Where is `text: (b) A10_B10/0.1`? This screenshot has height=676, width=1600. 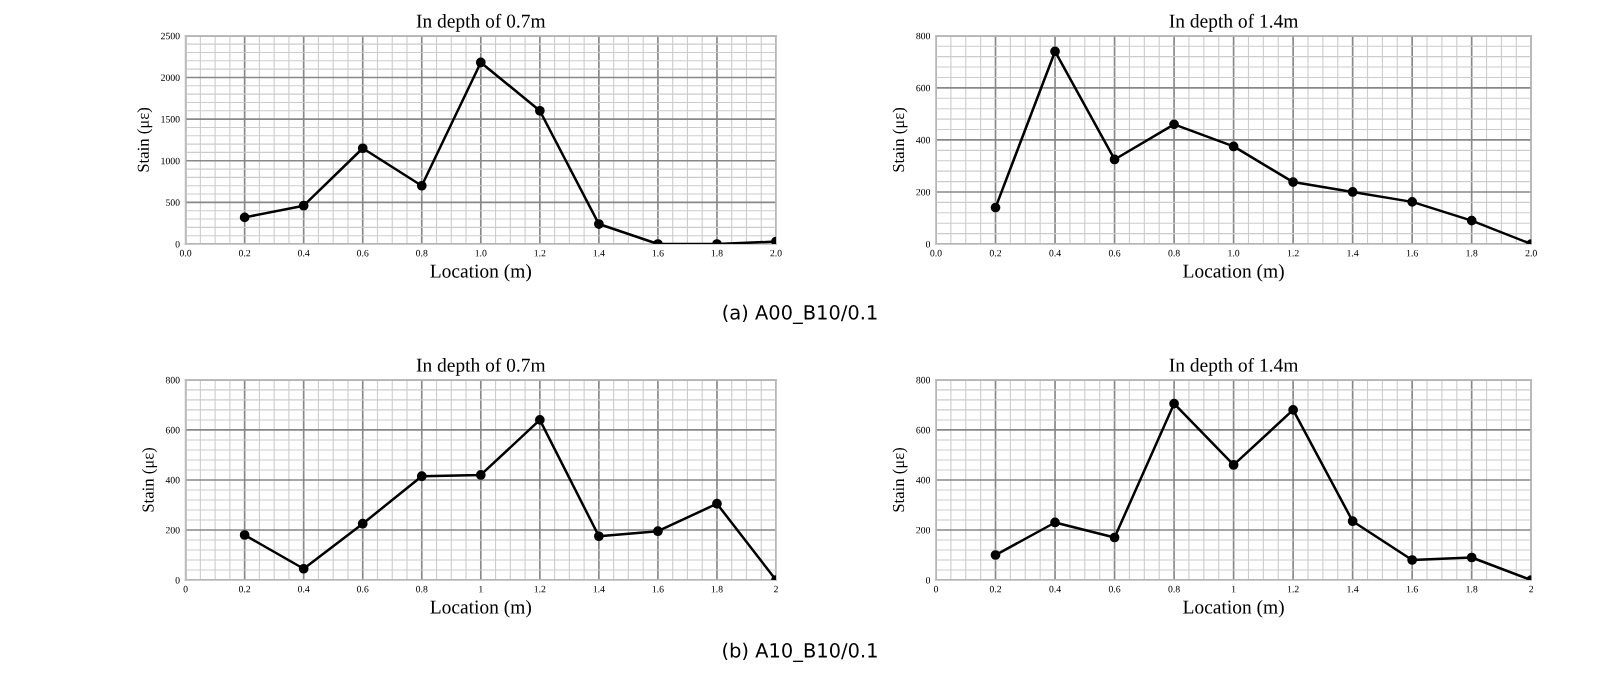
text: (b) A10_B10/0.1 is located at coordinates (800, 652).